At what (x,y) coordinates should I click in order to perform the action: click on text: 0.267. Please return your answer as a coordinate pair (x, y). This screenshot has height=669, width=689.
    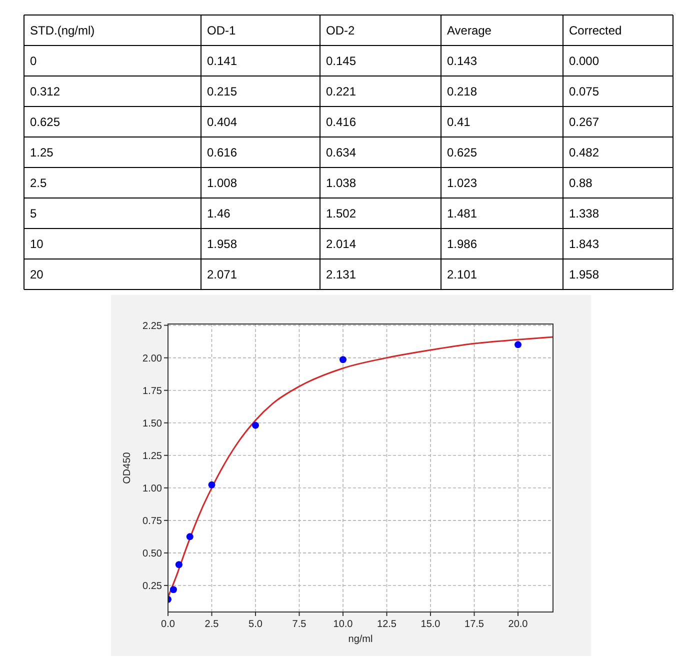
    Looking at the image, I should click on (584, 121).